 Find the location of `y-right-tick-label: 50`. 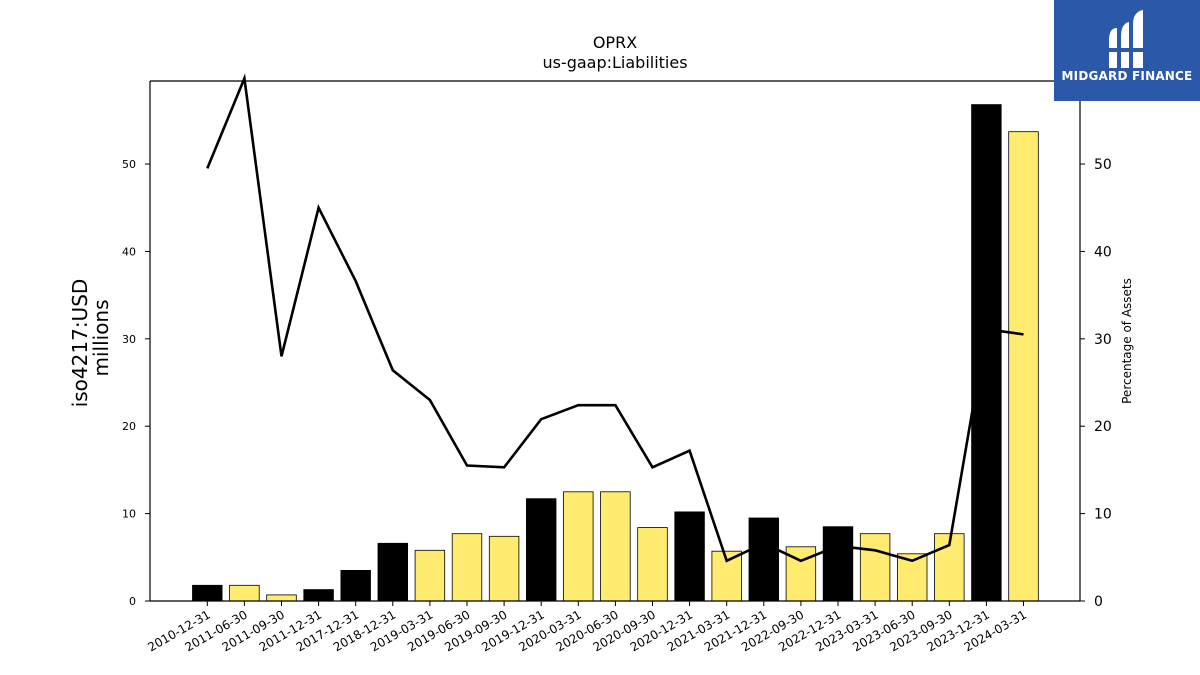

y-right-tick-label: 50 is located at coordinates (1103, 165).